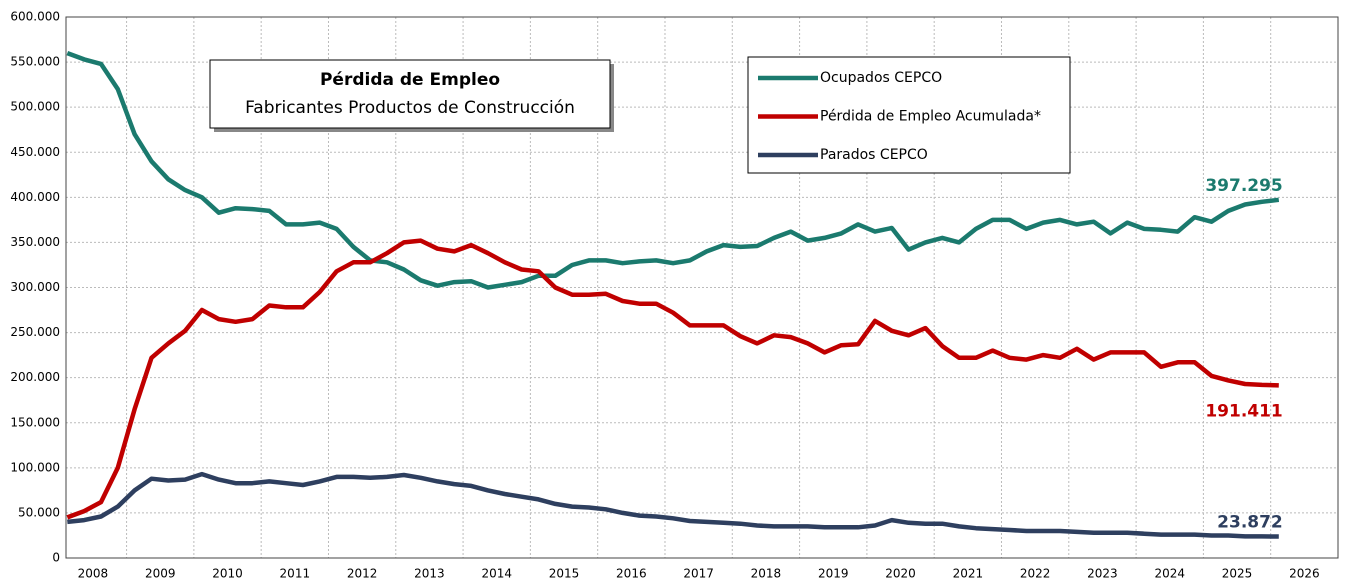 The width and height of the screenshot is (1349, 584). What do you see at coordinates (1102, 574) in the screenshot?
I see `x-tick-label: 2023` at bounding box center [1102, 574].